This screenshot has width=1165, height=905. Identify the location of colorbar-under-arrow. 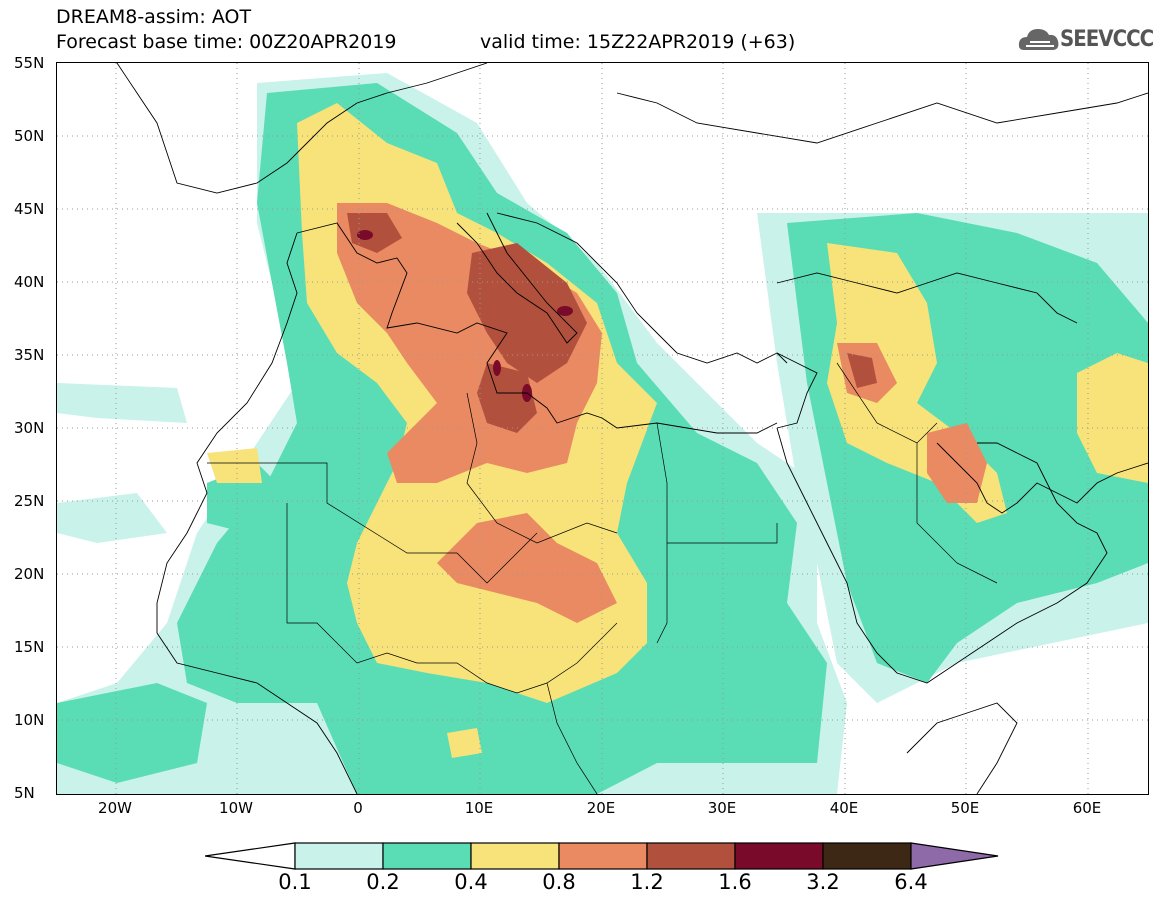
(250, 856).